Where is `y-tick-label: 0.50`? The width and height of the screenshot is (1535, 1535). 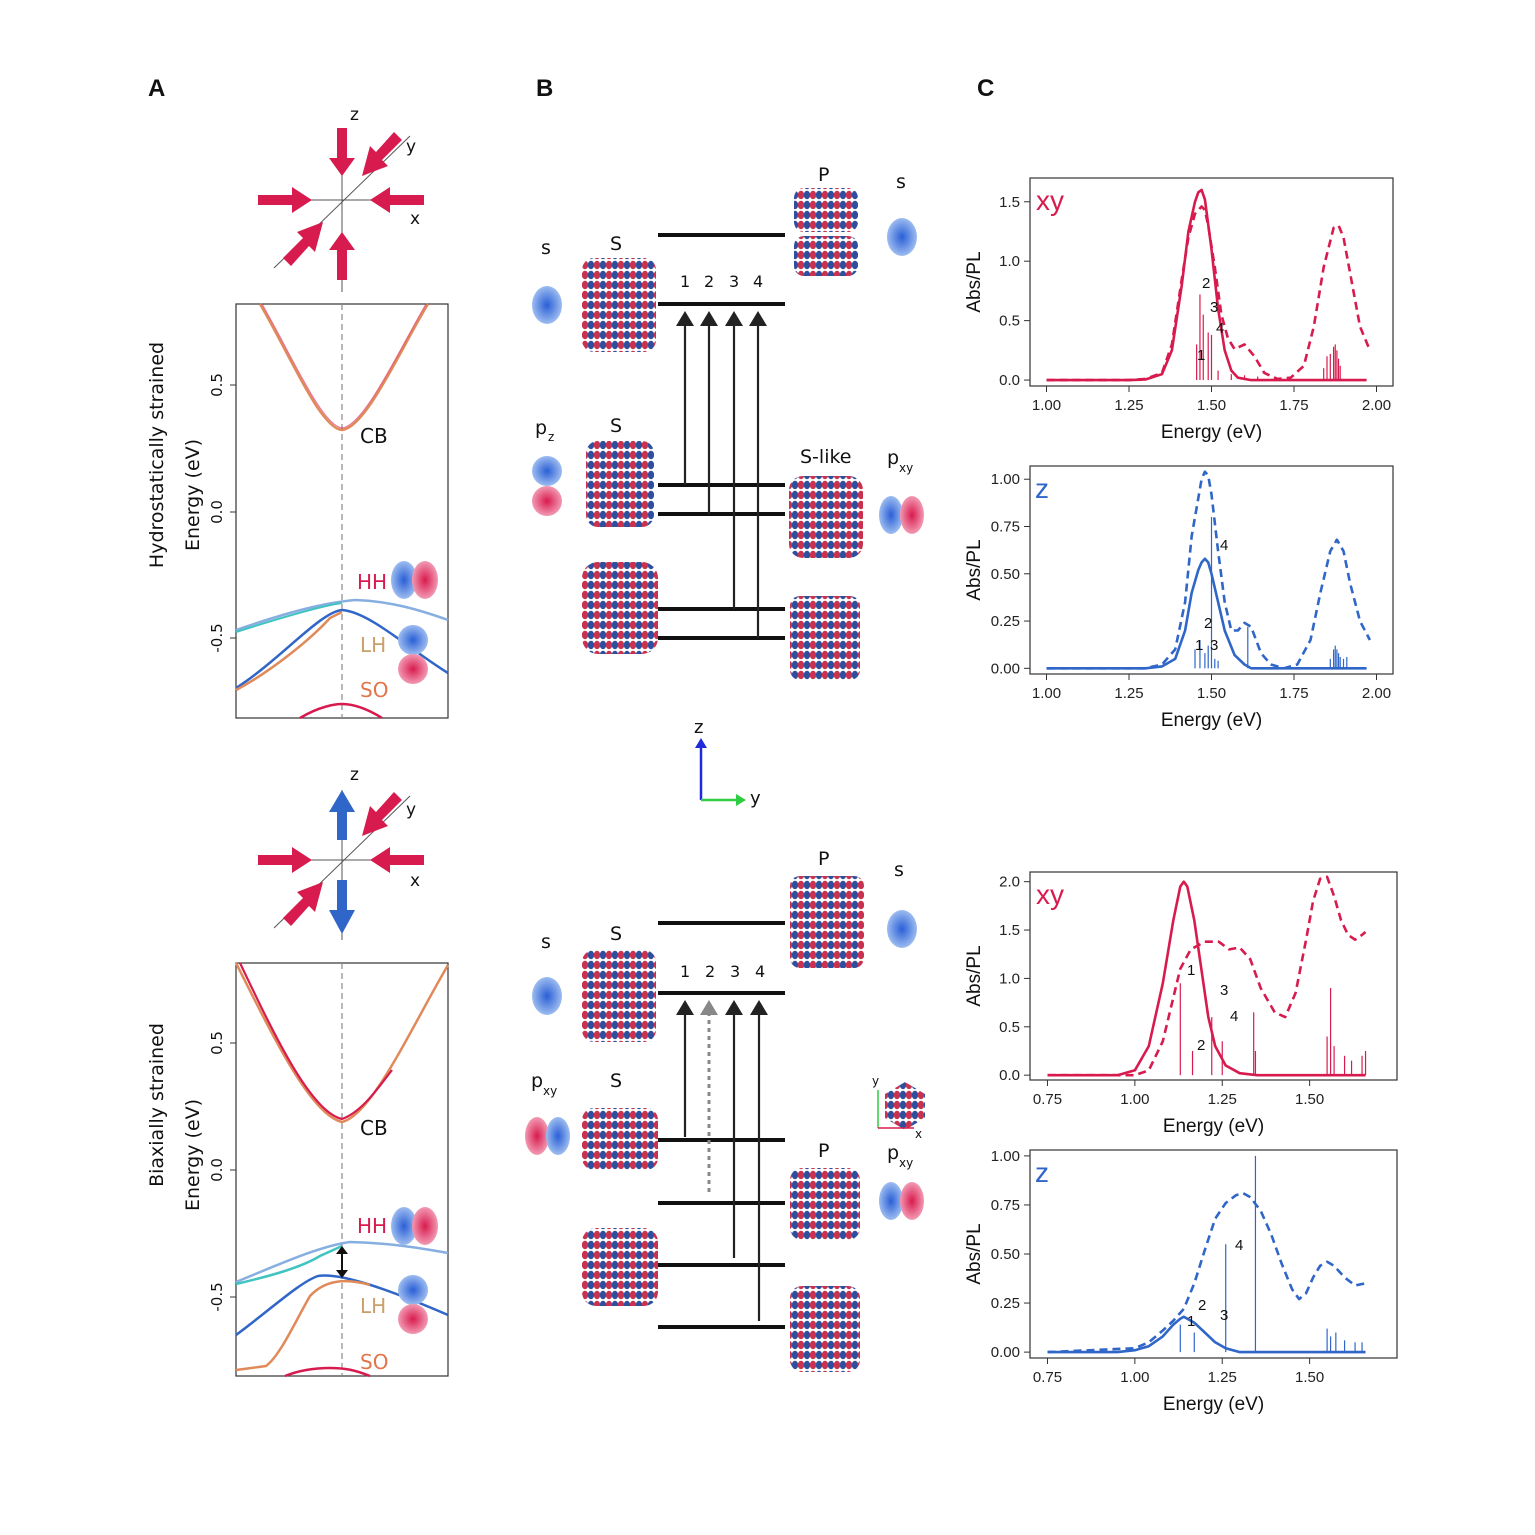
y-tick-label: 0.50 is located at coordinates (1005, 1254).